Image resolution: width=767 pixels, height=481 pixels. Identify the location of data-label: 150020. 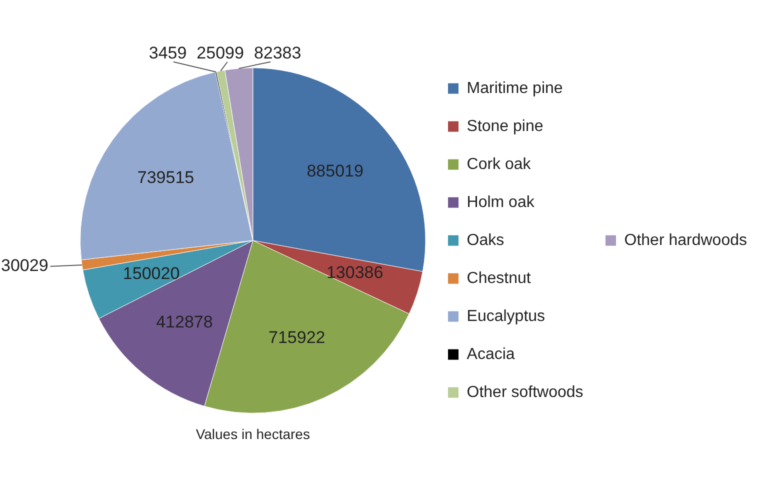
(151, 273).